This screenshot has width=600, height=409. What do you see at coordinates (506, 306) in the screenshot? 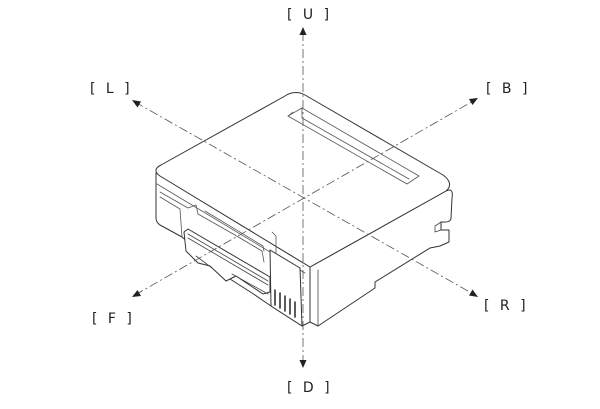
I see `label-right: [ R ]` at bounding box center [506, 306].